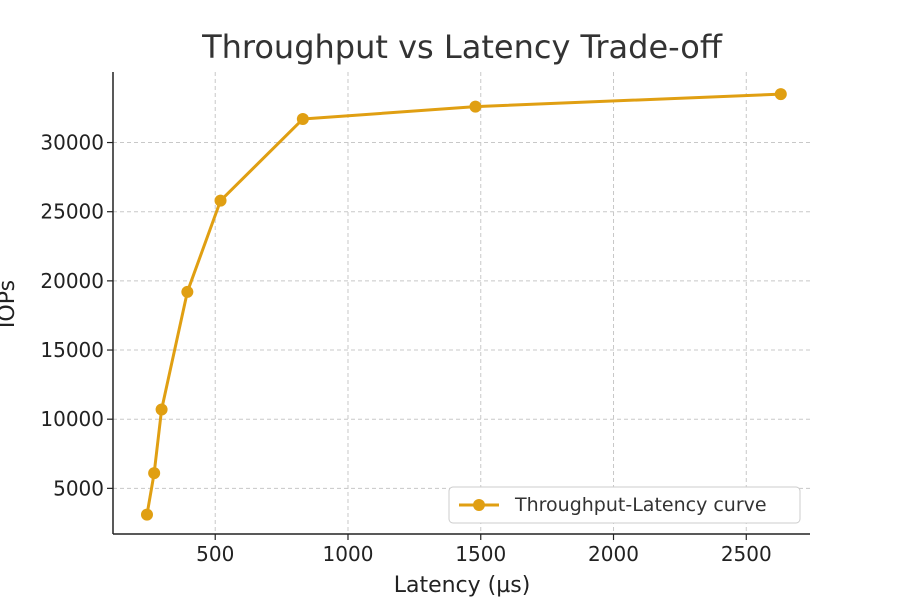 This screenshot has height=600, width=900. What do you see at coordinates (10, 304) in the screenshot?
I see `y-axis-label: IOPs` at bounding box center [10, 304].